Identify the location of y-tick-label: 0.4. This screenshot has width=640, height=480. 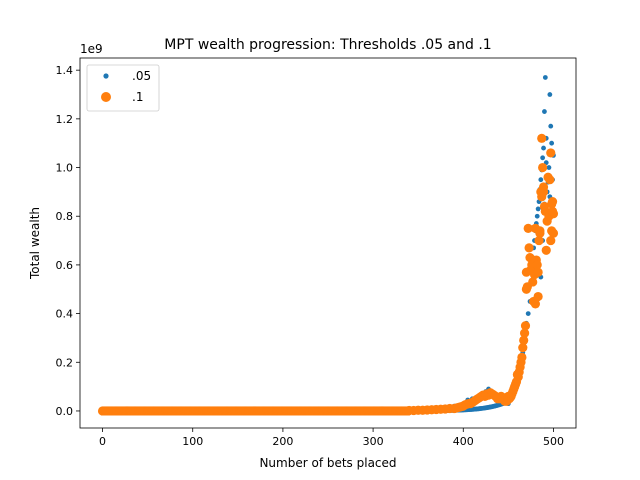
(65, 314).